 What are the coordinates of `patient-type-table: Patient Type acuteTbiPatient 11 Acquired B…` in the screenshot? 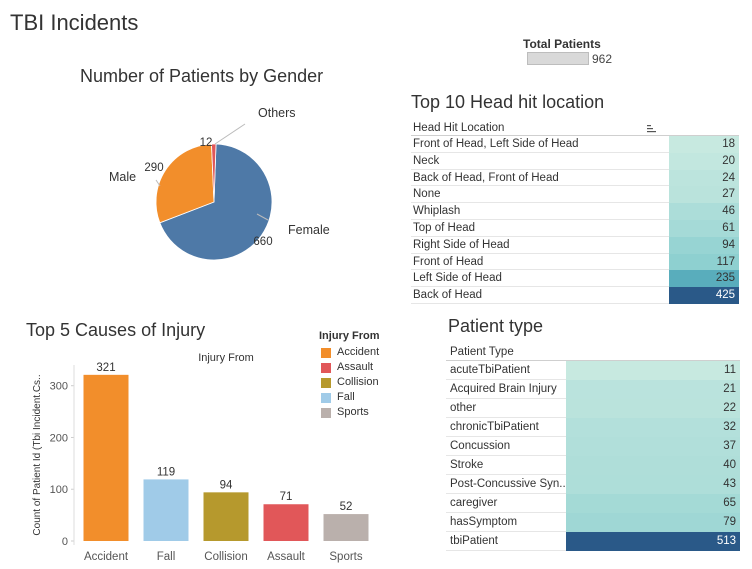 It's located at (593, 447).